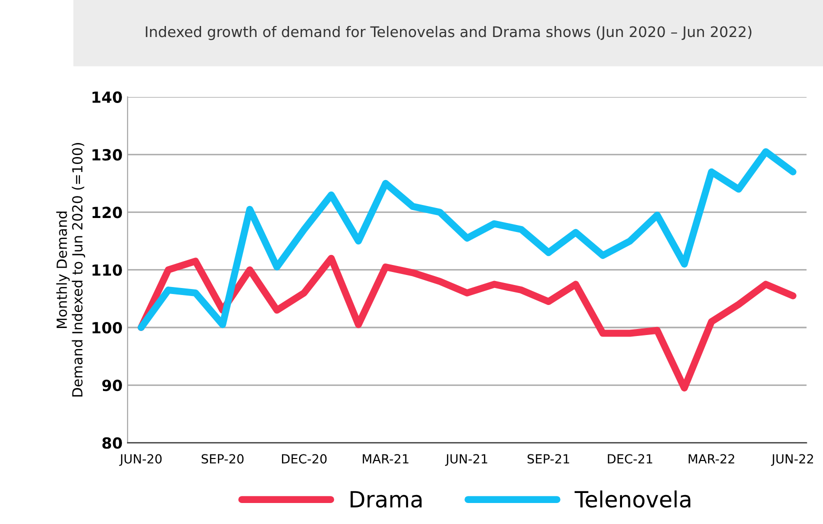  Describe the element at coordinates (632, 499) in the screenshot. I see `legend-label: Telenovela` at that location.